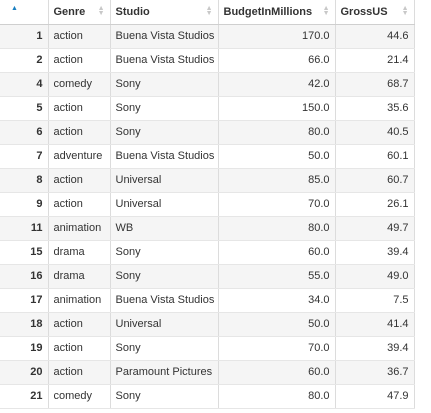 The height and width of the screenshot is (413, 431). Describe the element at coordinates (164, 372) in the screenshot. I see `studio-cell: Paramount Pictures` at that location.